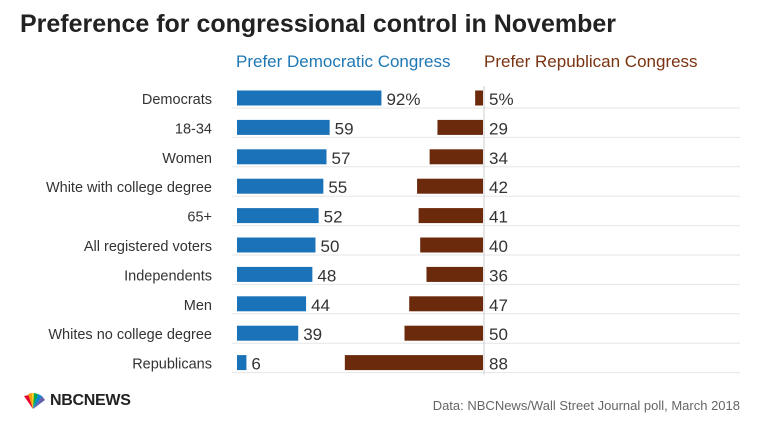 The width and height of the screenshot is (760, 432). I want to click on logo-text: NBCNEWS, so click(90, 400).